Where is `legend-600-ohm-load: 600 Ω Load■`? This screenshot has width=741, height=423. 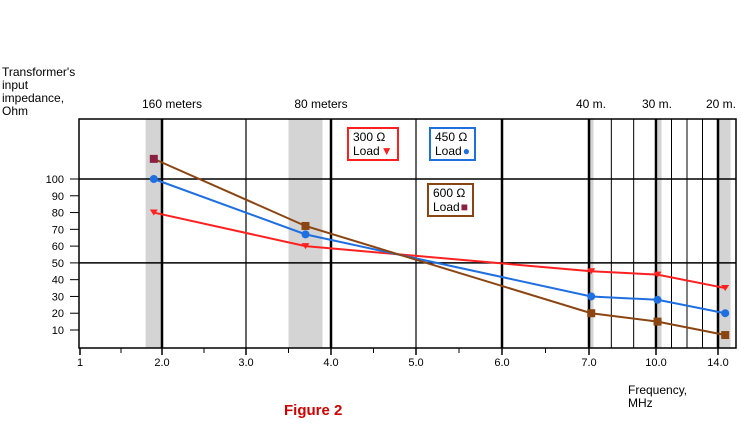
legend-600-ohm-load: 600 Ω Load■ is located at coordinates (450, 200).